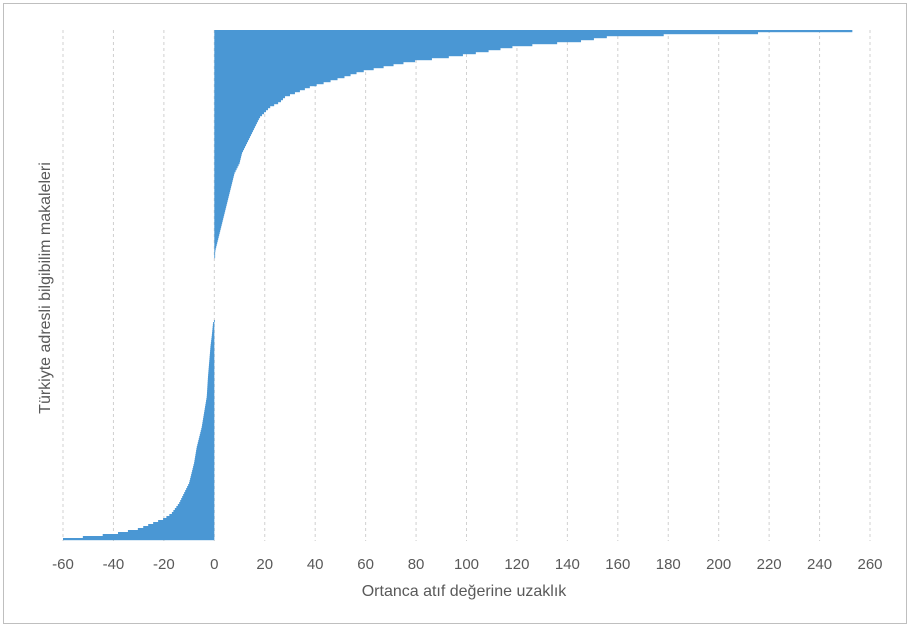 The image size is (912, 629). What do you see at coordinates (819, 564) in the screenshot?
I see `x-tick-label: 240` at bounding box center [819, 564].